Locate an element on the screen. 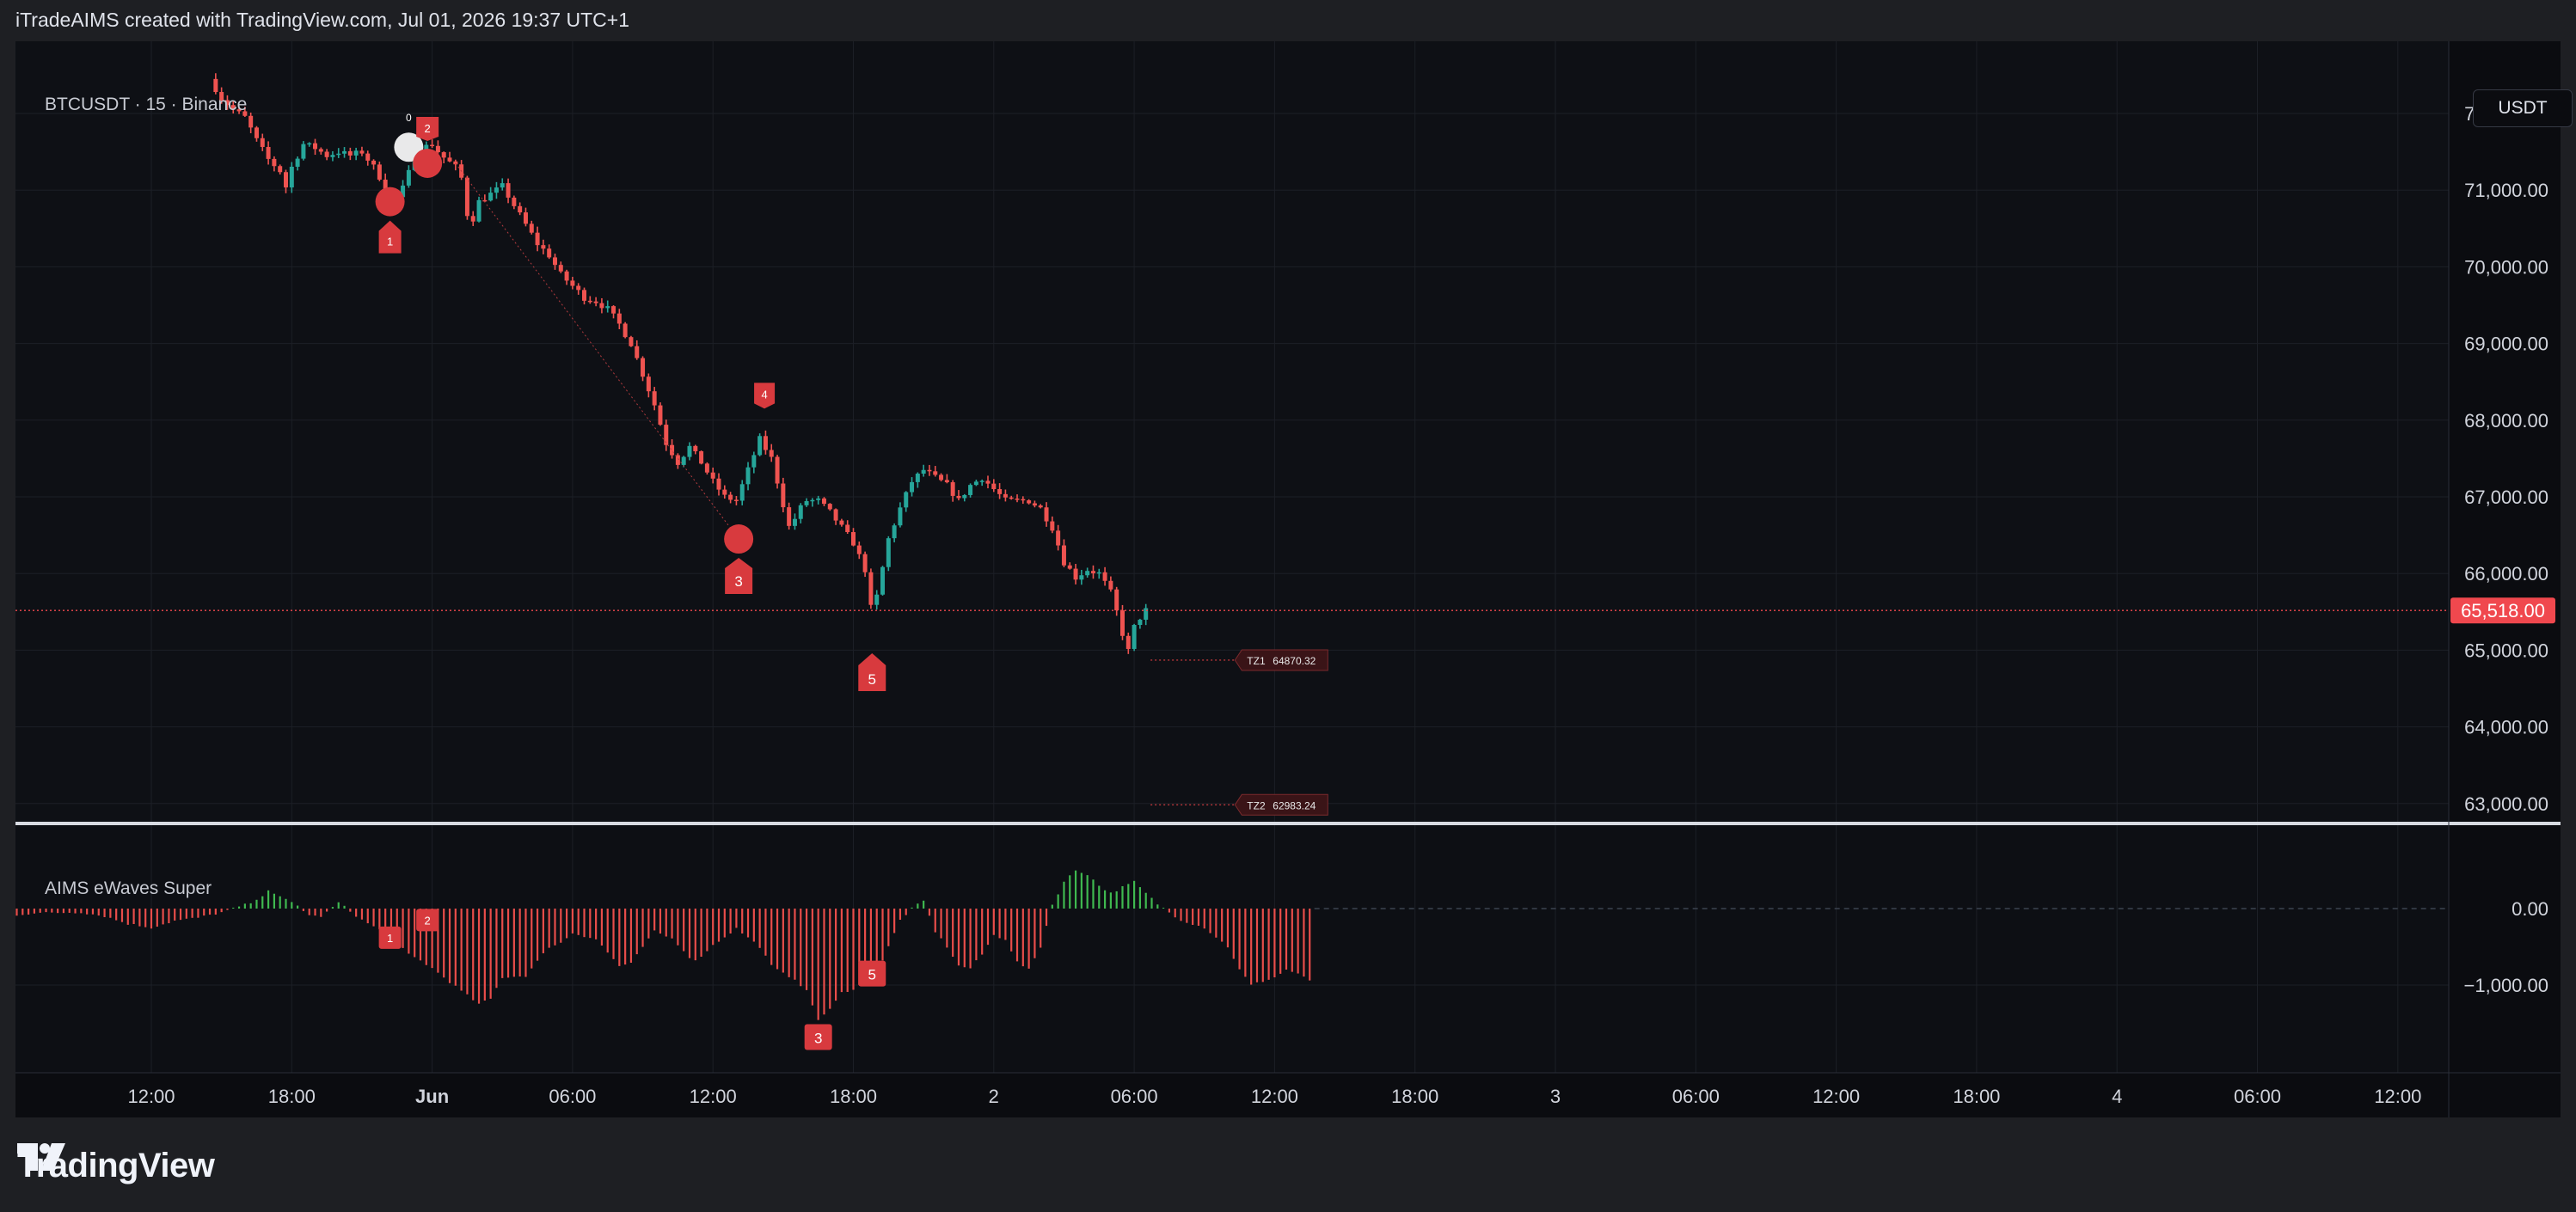  wave-marker-badge is located at coordinates (427, 128).